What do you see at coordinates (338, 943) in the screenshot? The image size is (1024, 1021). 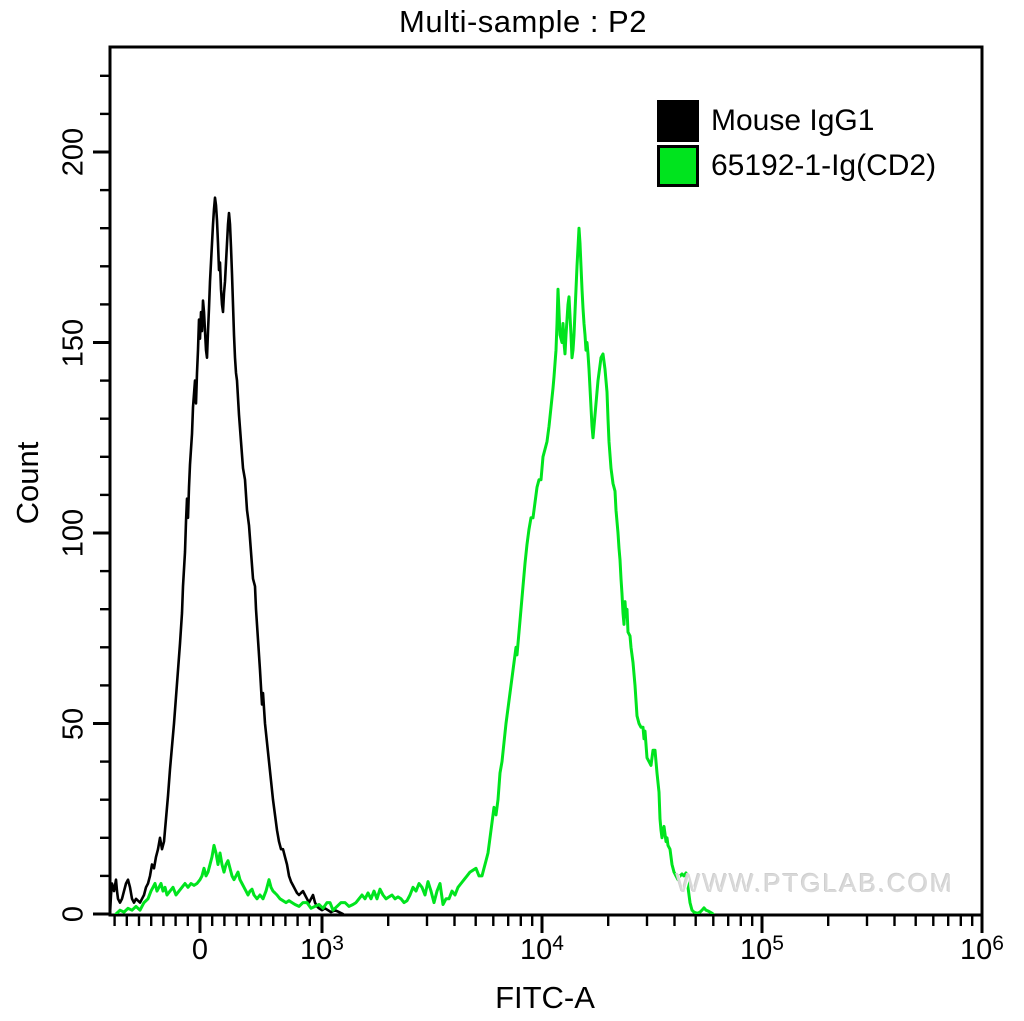 I see `x-tick-exponent: 3` at bounding box center [338, 943].